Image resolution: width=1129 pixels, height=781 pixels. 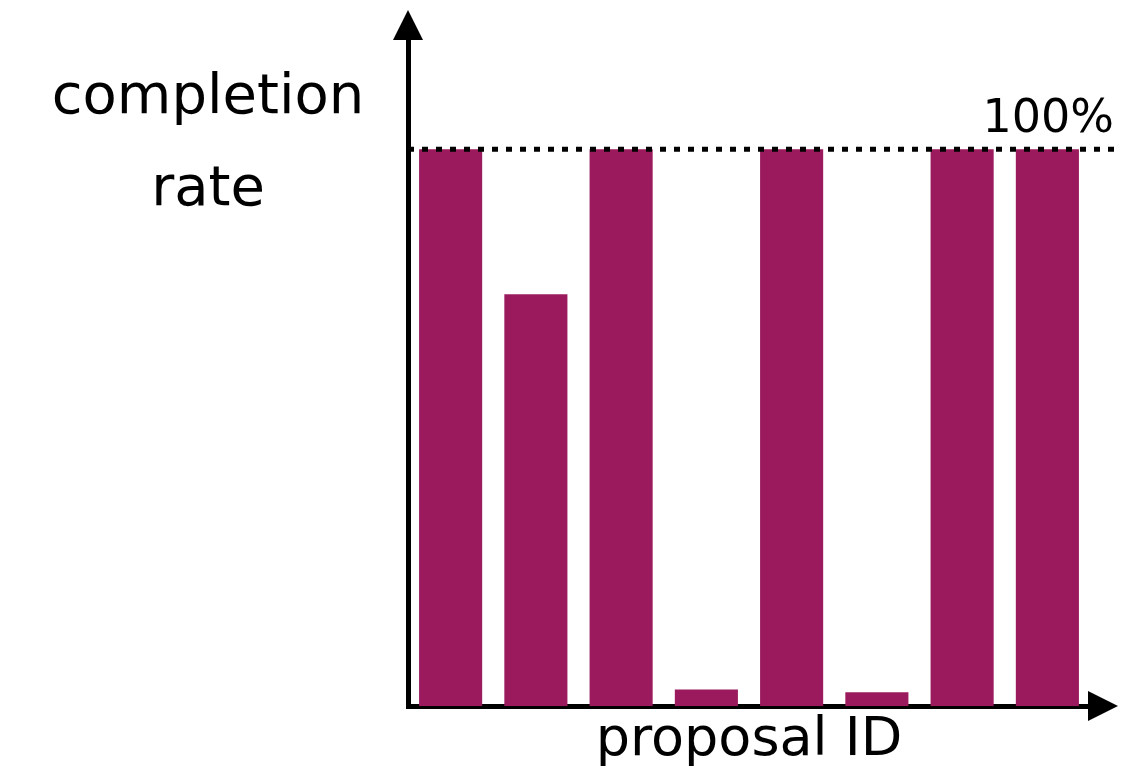 I want to click on y-axis-title: completion rate, so click(x=208, y=139).